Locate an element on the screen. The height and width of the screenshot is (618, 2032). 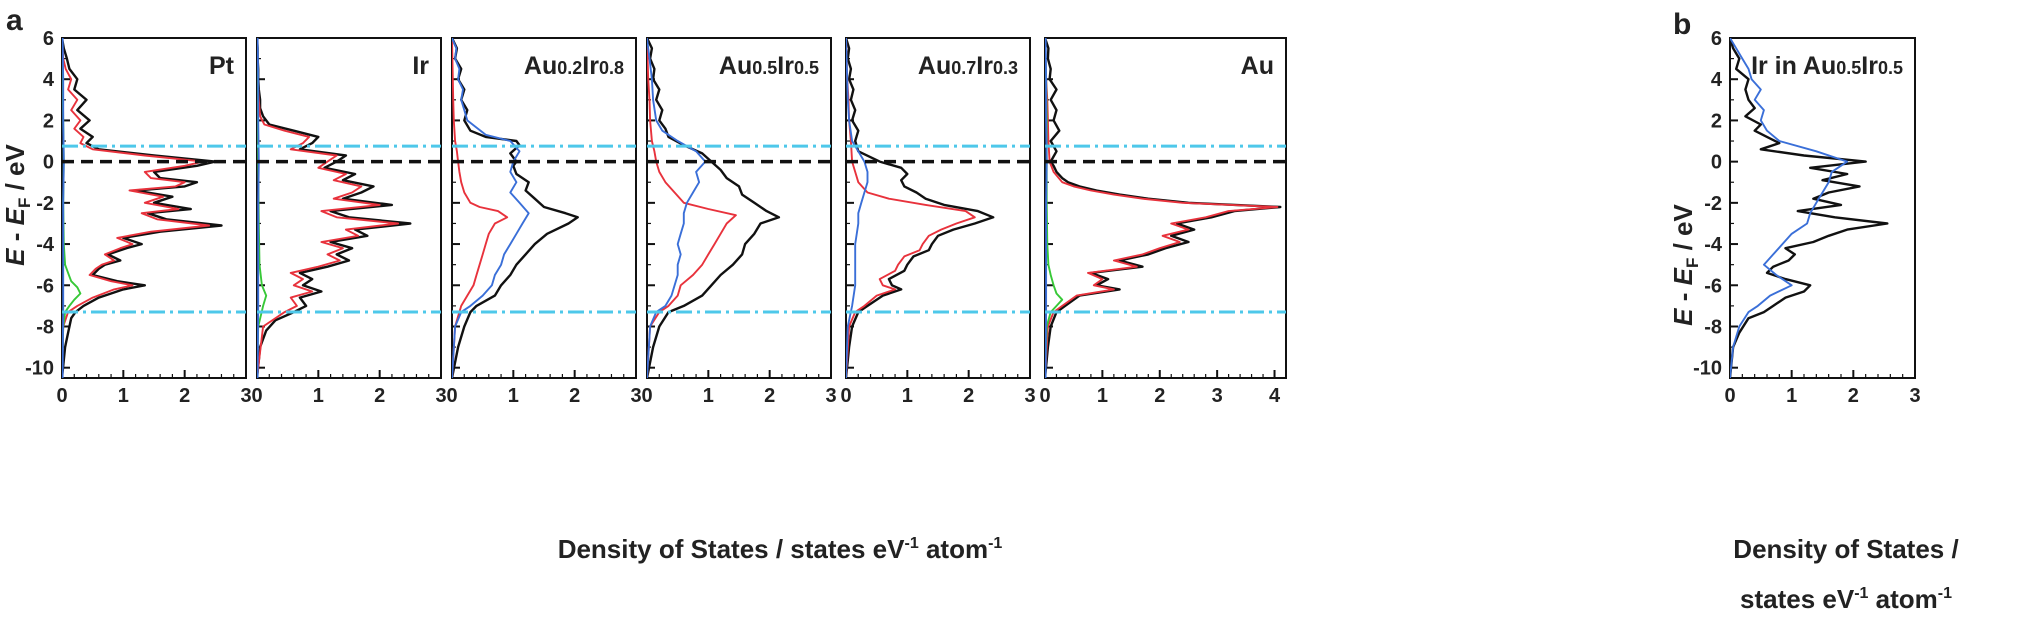
panel-title: Au0.7Ir0.3 is located at coordinates (968, 66).